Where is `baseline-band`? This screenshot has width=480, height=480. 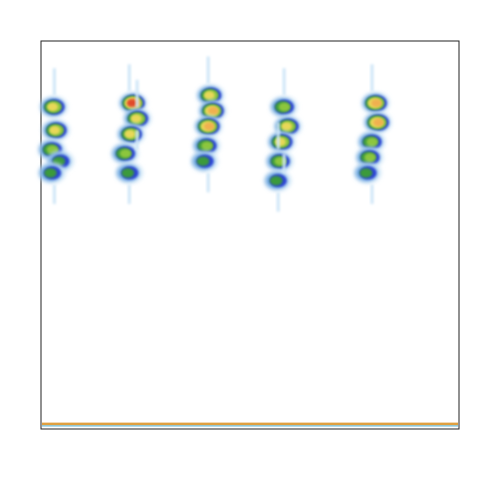
baseline-band is located at coordinates (250, 424).